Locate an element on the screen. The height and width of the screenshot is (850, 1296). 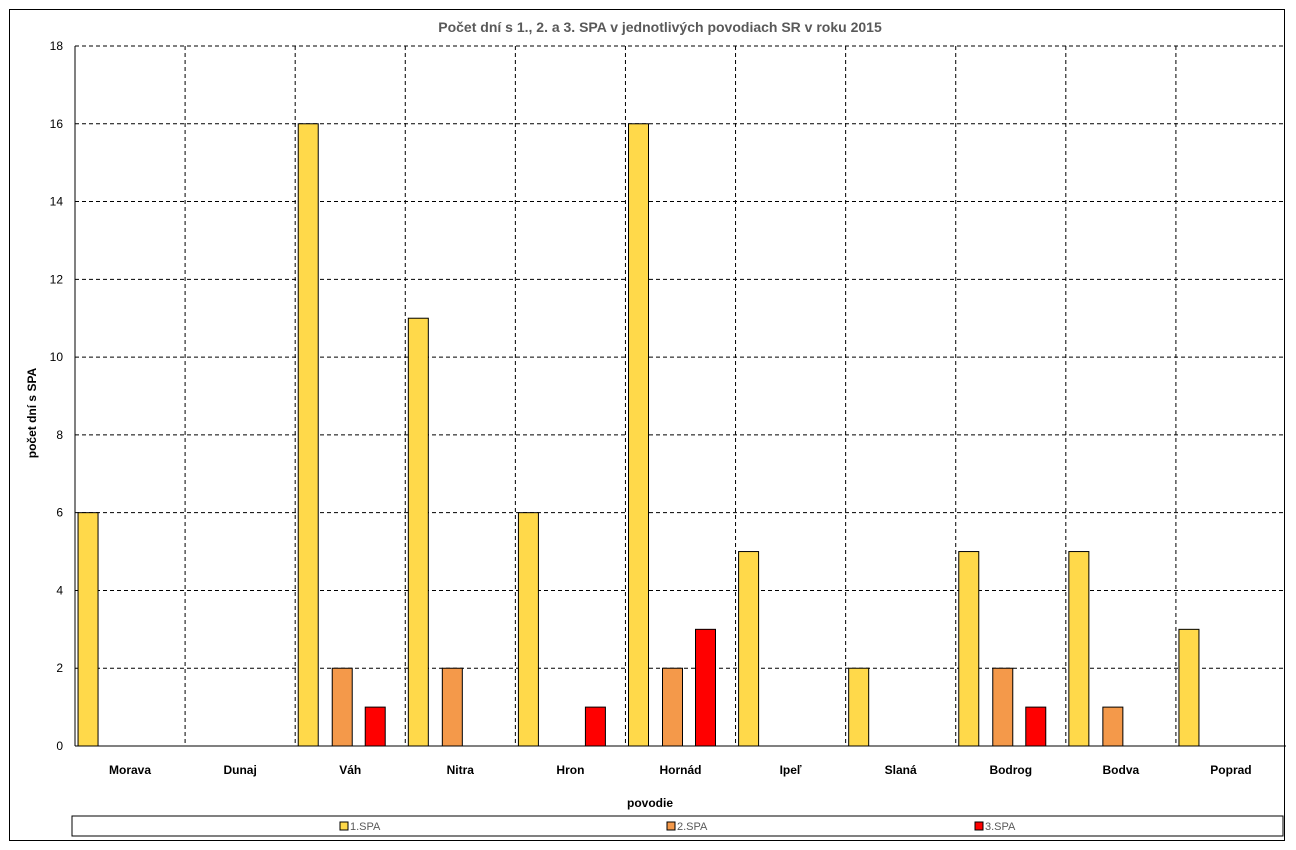
legend-label: 2.SPA is located at coordinates (692, 827).